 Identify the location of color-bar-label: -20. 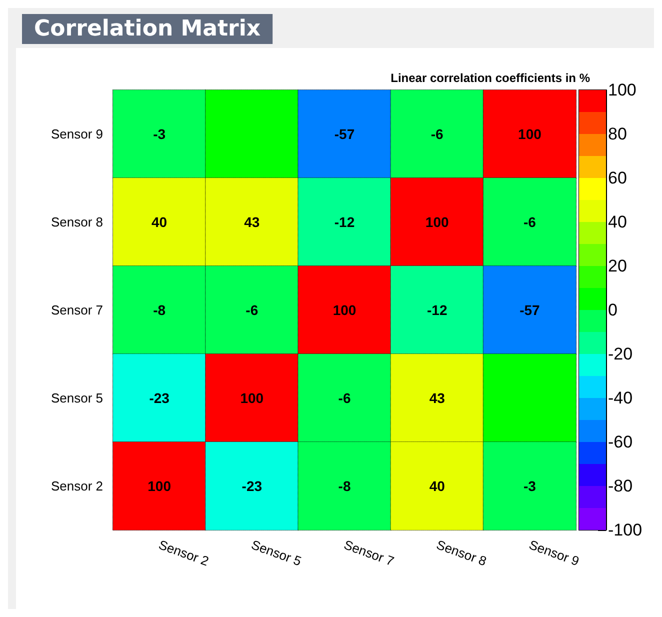
(620, 354).